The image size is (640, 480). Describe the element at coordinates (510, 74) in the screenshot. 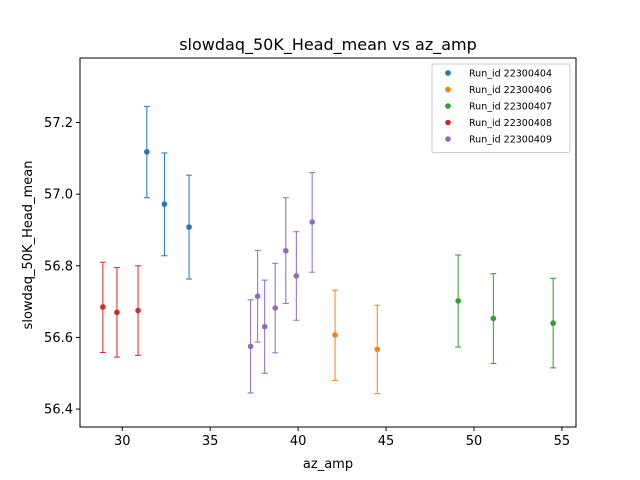

I see `legend-entry-label: Run_id 22300404` at that location.